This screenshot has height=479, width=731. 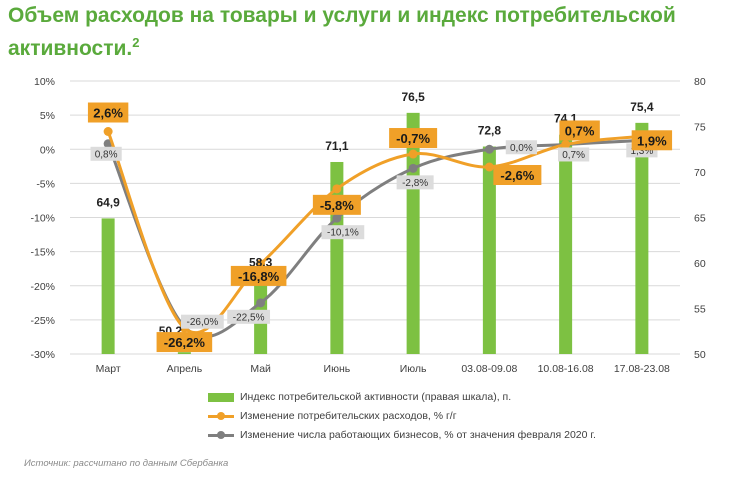 I want to click on y-left-tick-label: 5%, so click(x=47, y=116).